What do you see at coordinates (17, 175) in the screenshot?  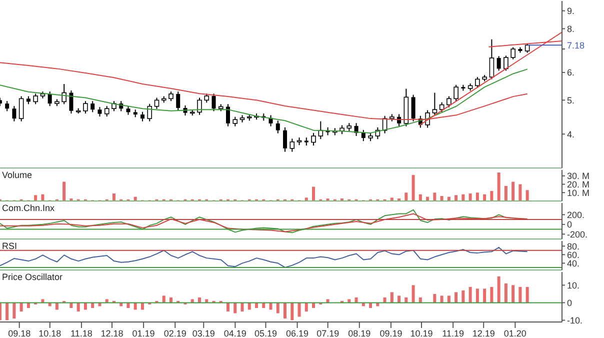 I see `chart-title: Volume` at bounding box center [17, 175].